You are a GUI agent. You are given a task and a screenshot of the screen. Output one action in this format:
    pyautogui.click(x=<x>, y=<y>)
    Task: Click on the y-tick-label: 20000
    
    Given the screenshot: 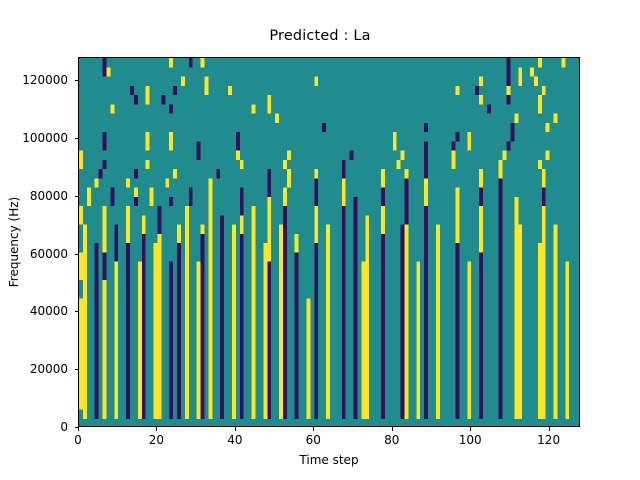 What is the action you would take?
    pyautogui.click(x=48, y=369)
    